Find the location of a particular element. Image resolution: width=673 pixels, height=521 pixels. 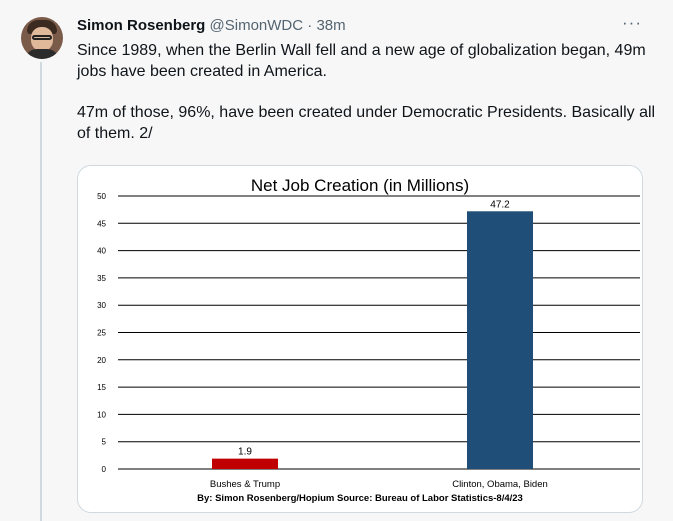

y-tick-label: 45 is located at coordinates (101, 223).